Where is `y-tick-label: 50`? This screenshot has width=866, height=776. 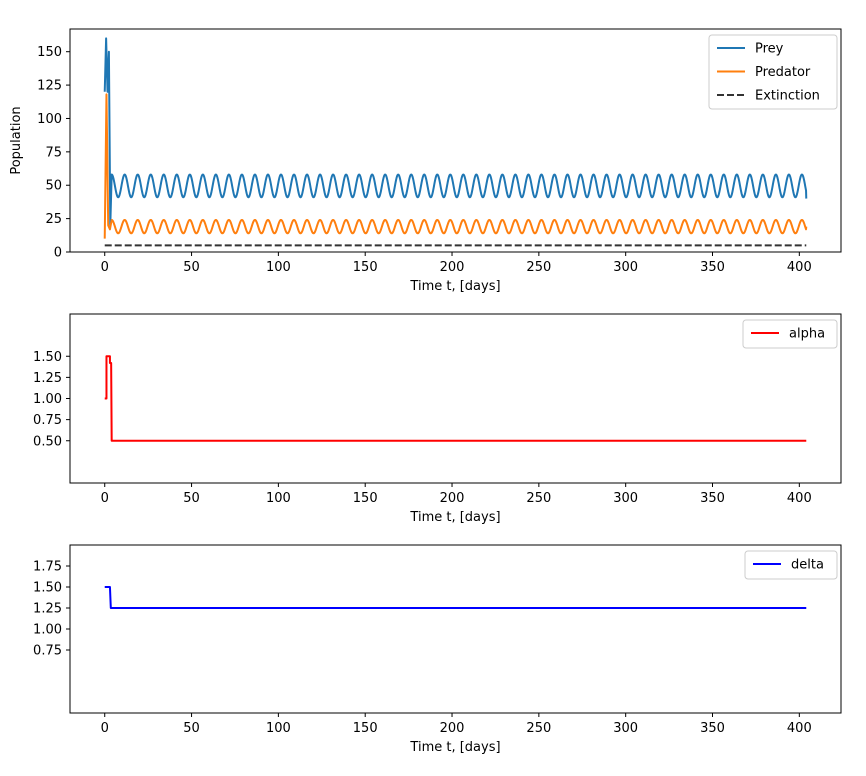 y-tick-label: 50 is located at coordinates (53, 186).